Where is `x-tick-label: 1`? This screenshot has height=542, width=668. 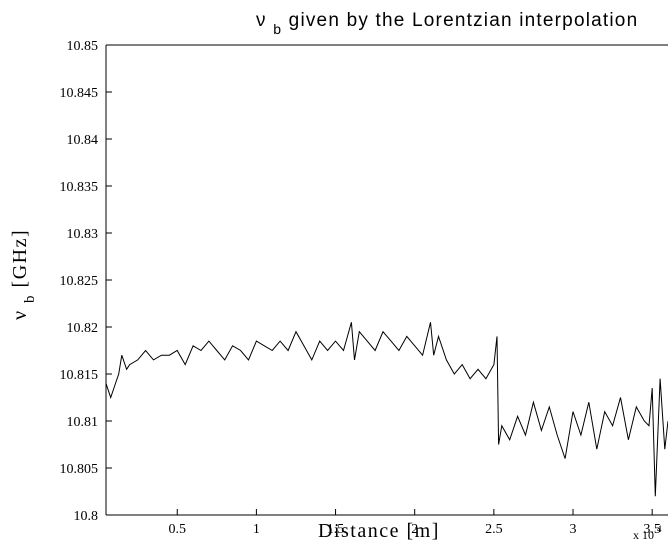
x-tick-label: 1 is located at coordinates (256, 529).